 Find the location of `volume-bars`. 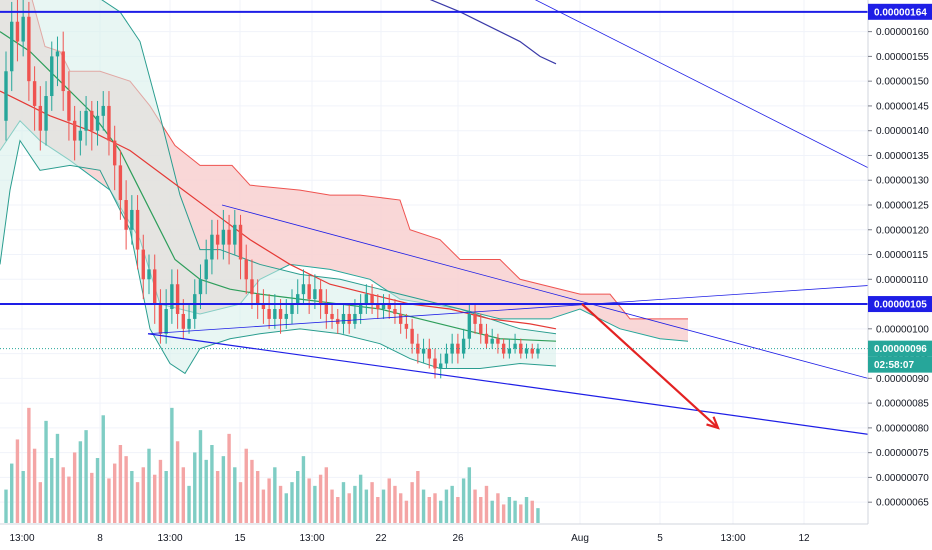

volume-bars is located at coordinates (272, 465).